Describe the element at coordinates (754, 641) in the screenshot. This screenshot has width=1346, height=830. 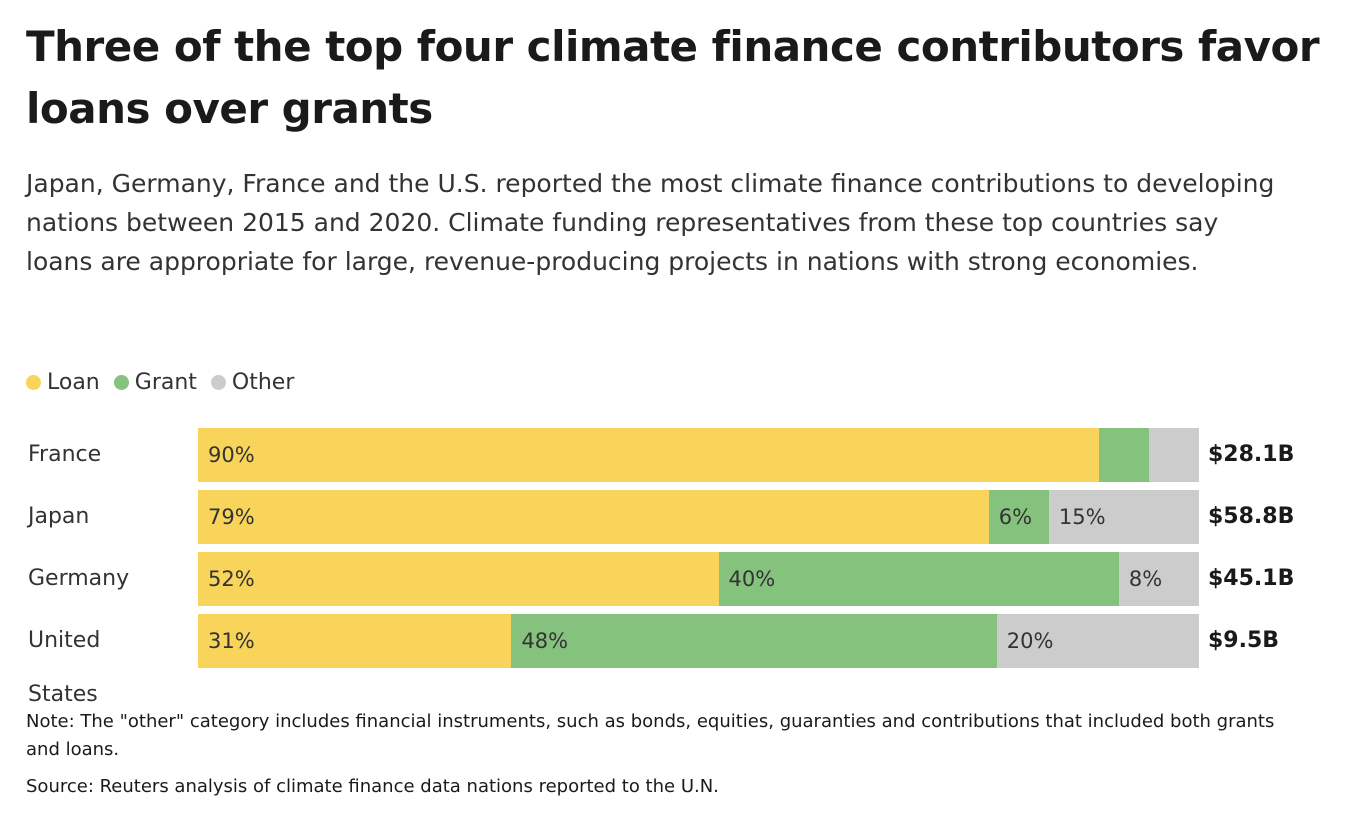
I see `bar-segment-grant: 48%` at that location.